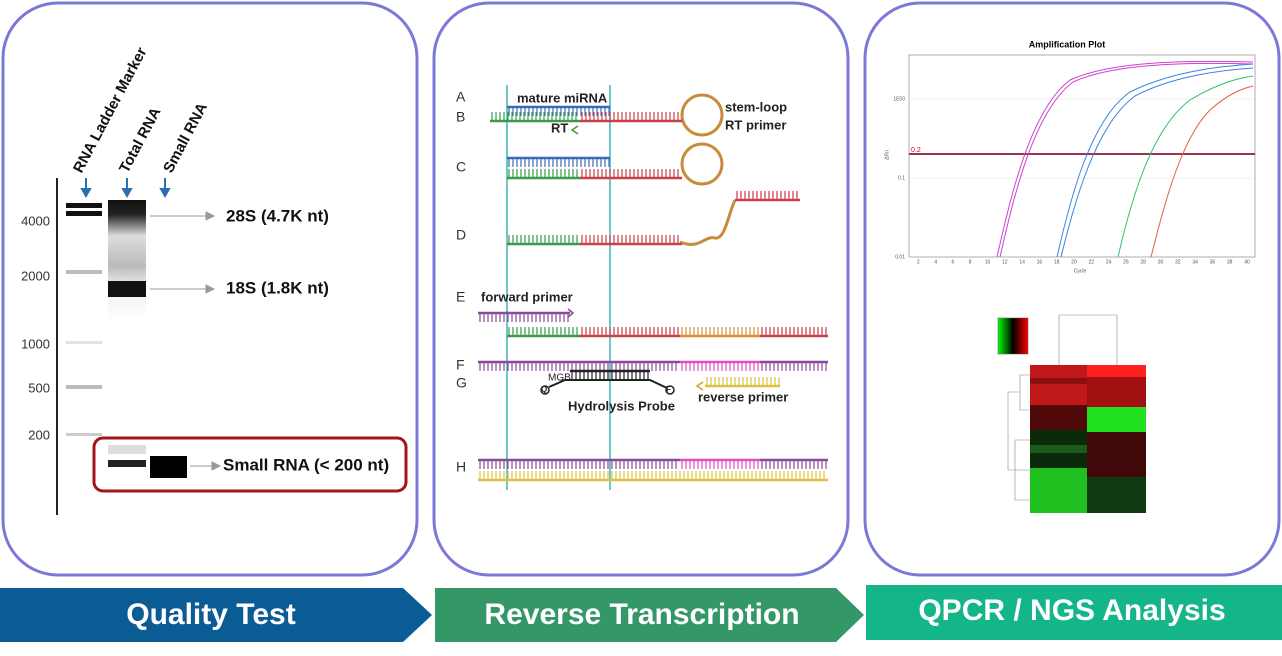 The width and height of the screenshot is (1282, 656). Describe the element at coordinates (277, 287) in the screenshot. I see `band-label: 18S (1.8K nt)` at that location.